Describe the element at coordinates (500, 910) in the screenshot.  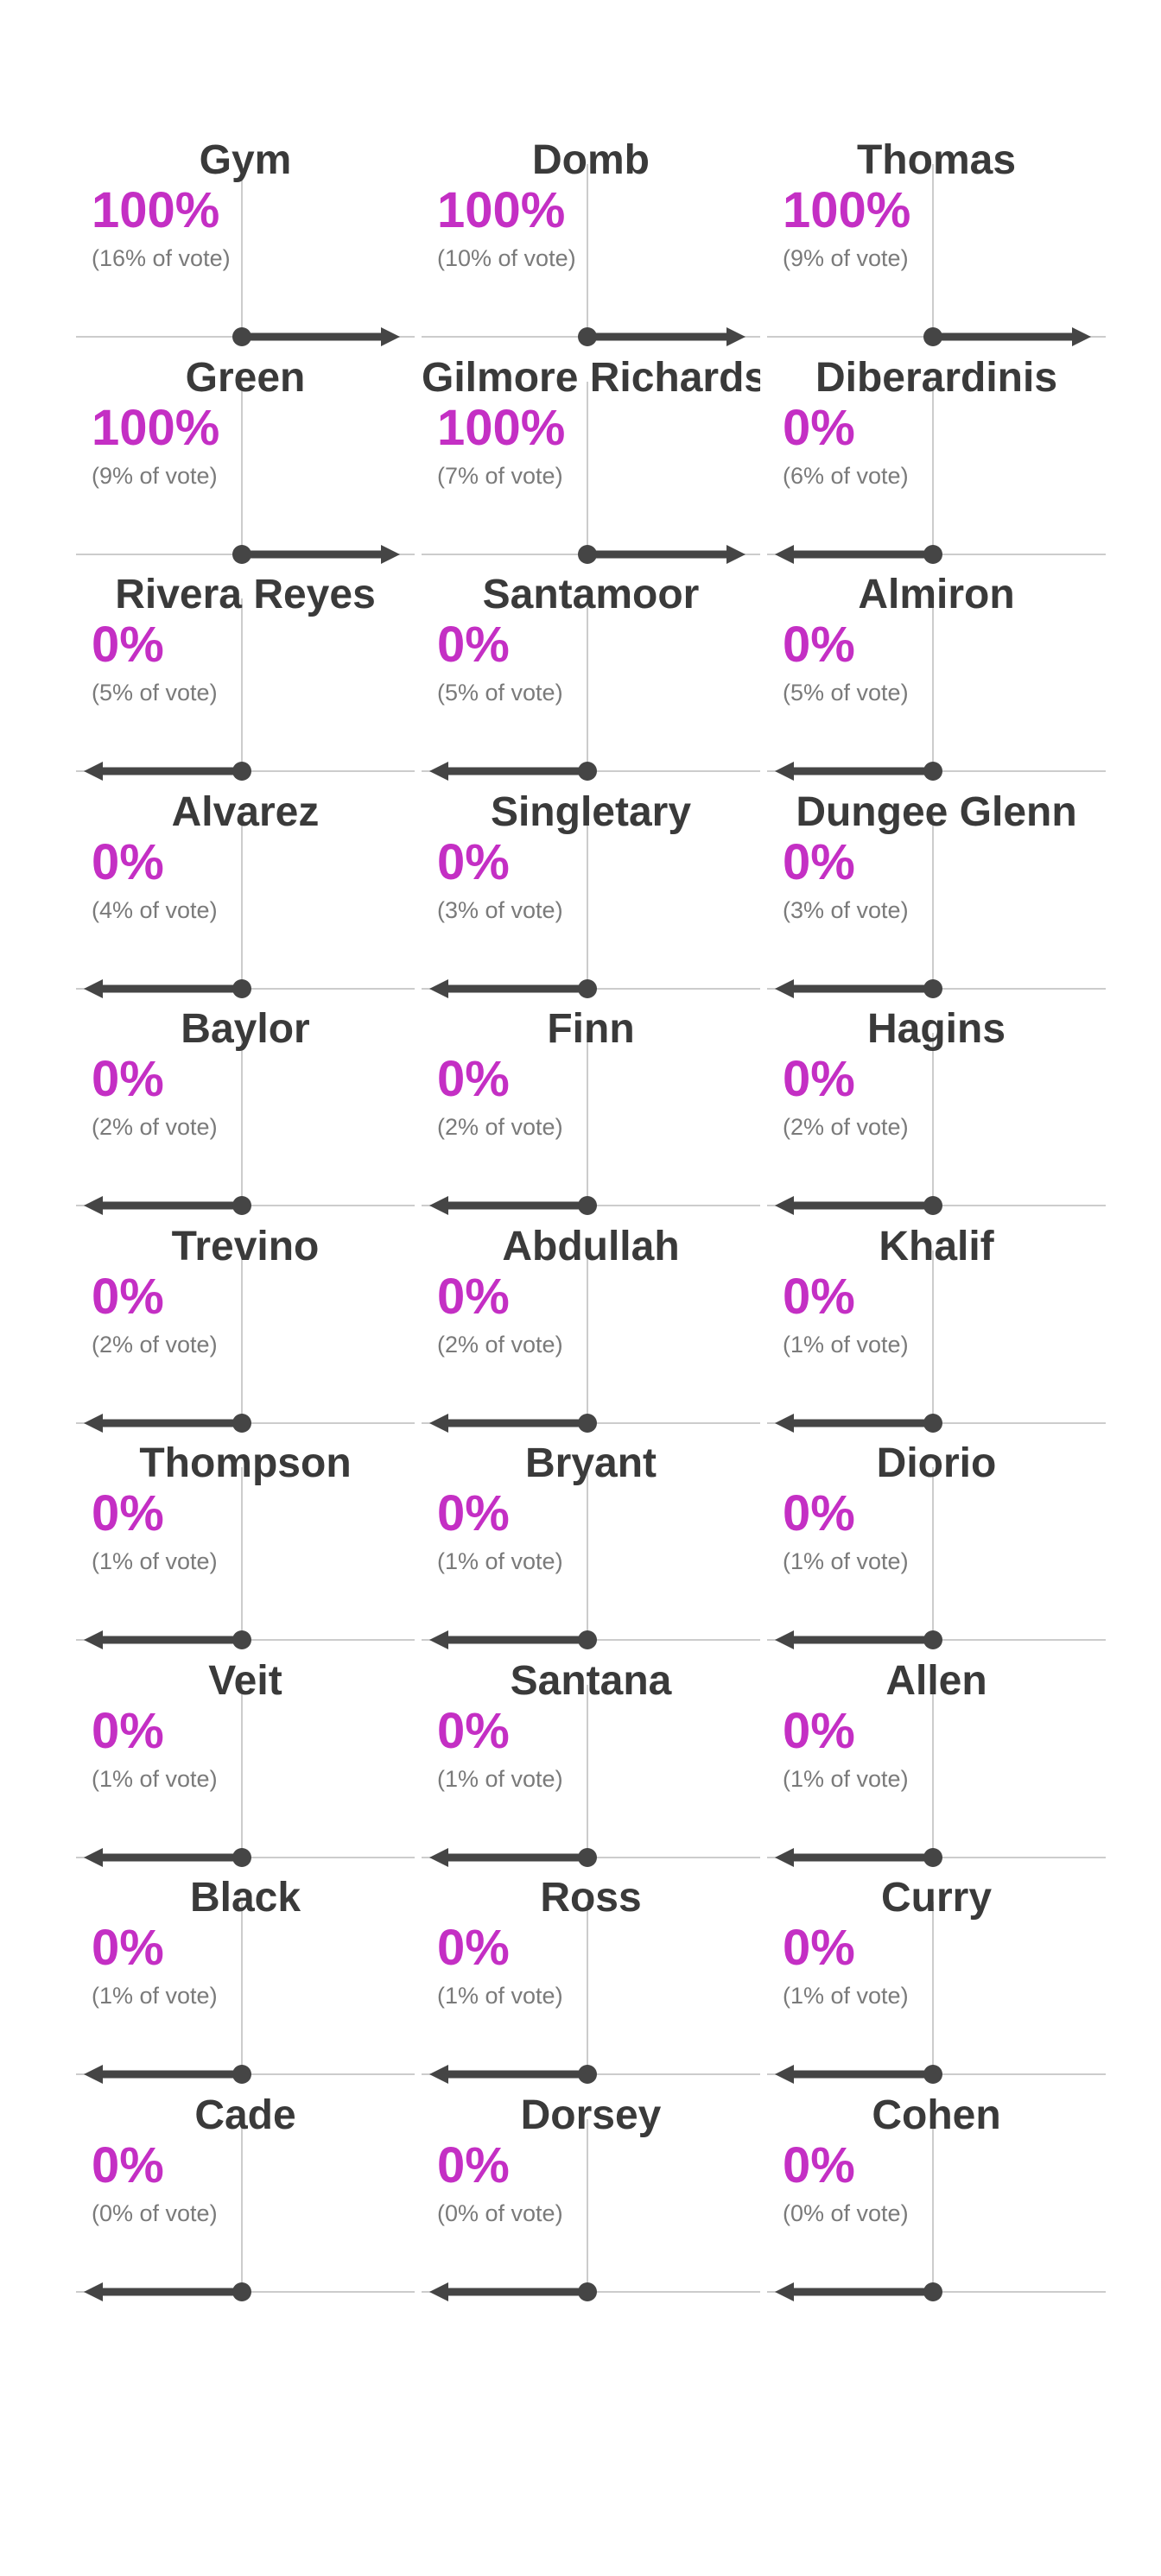
I see `vote-share: (3% of vote)` at that location.